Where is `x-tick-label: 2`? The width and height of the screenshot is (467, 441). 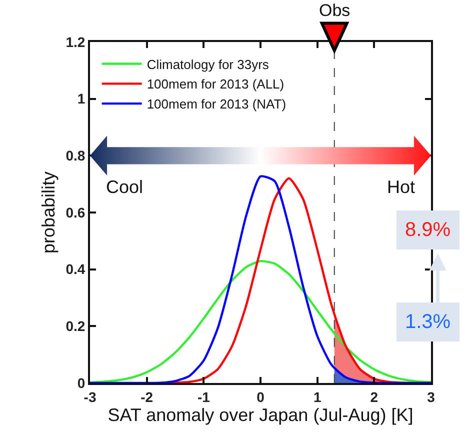
x-tick-label: 2 is located at coordinates (374, 396).